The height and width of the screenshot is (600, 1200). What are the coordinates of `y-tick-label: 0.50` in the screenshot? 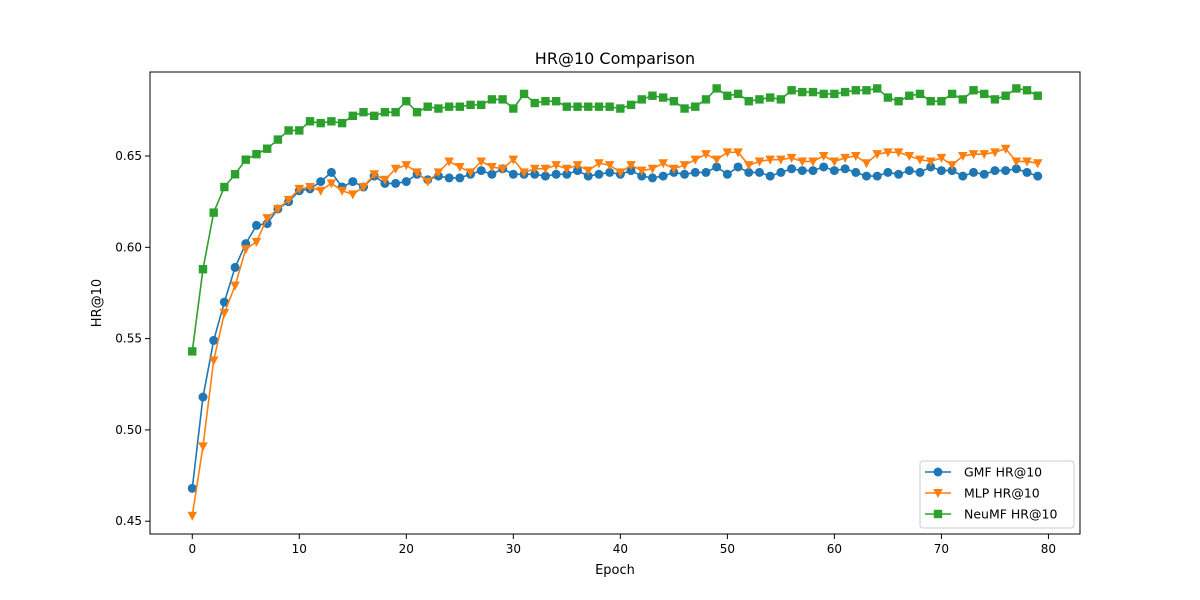 It's located at (128, 430).